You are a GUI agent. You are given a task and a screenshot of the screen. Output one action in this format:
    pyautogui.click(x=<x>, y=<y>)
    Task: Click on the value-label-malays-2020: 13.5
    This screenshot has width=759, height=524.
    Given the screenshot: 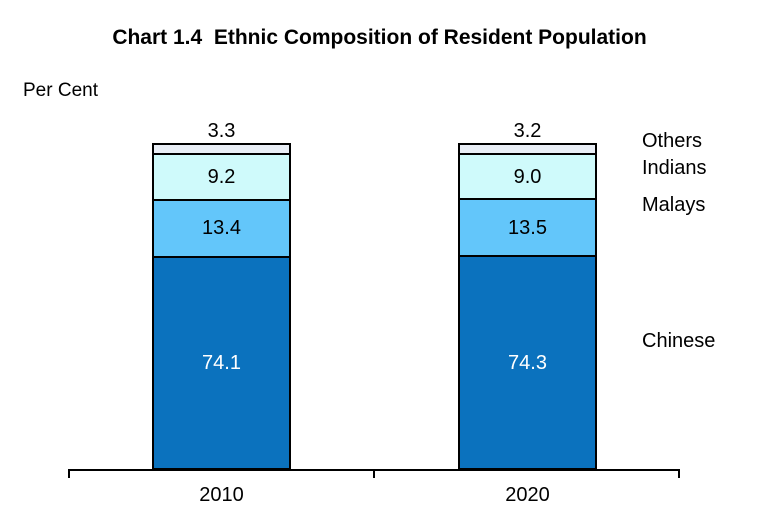 What is the action you would take?
    pyautogui.click(x=527, y=227)
    